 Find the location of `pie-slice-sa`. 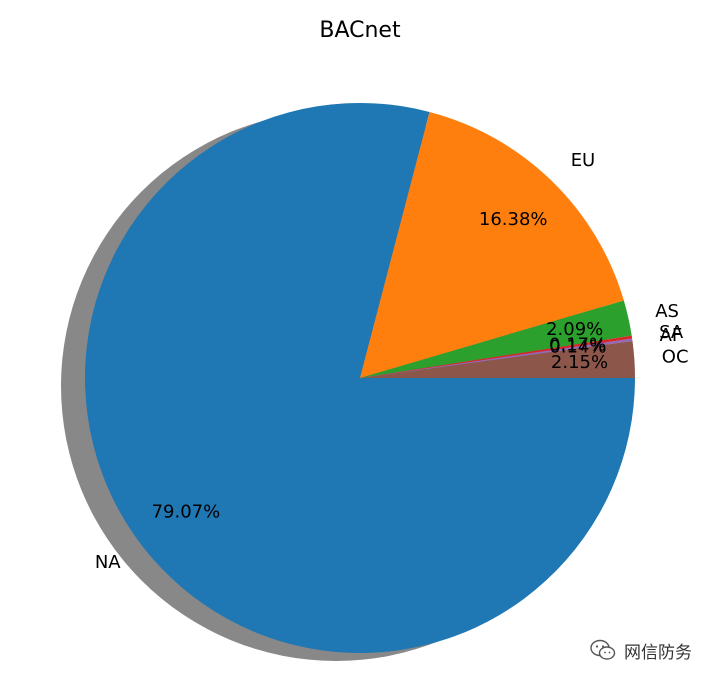

pie-slice-sa is located at coordinates (496, 356).